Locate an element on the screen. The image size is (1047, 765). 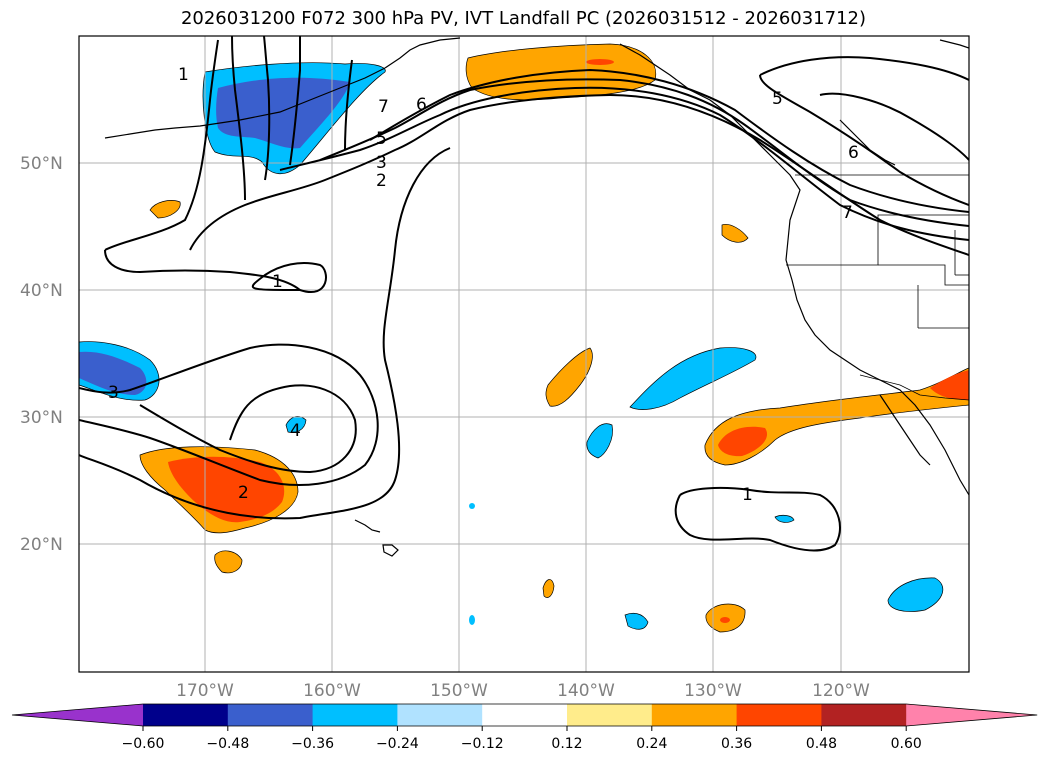
lon-label: 130°W is located at coordinates (713, 691).